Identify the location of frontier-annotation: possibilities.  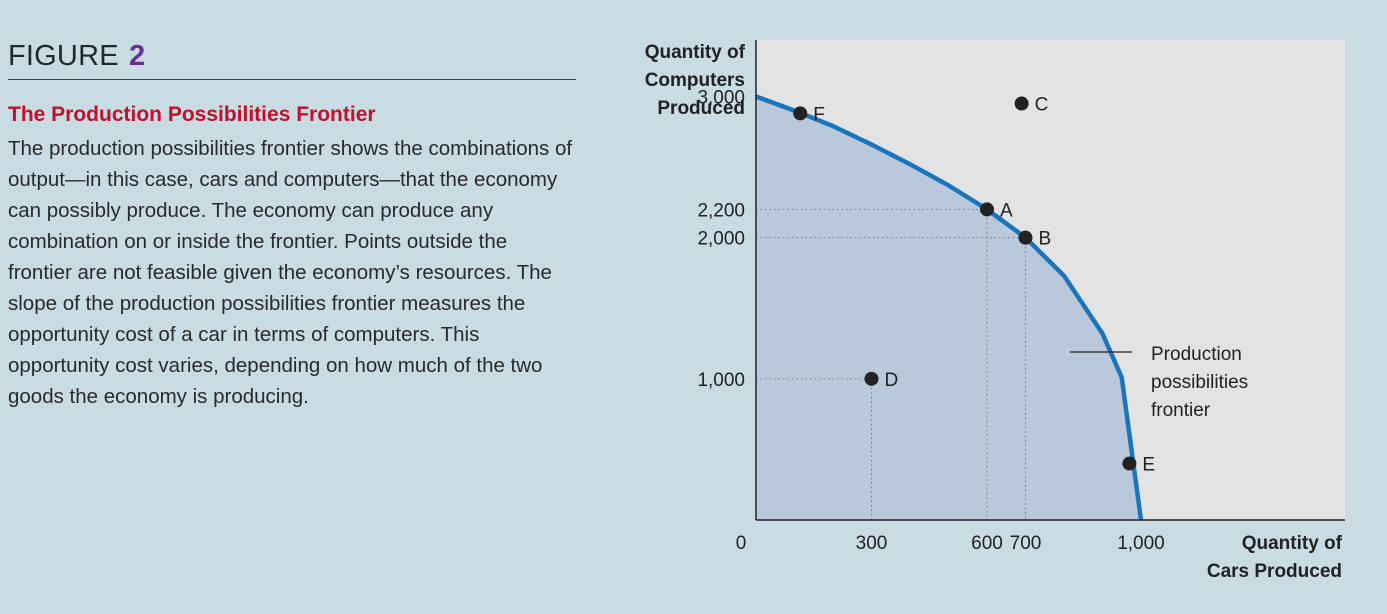
(1199, 382).